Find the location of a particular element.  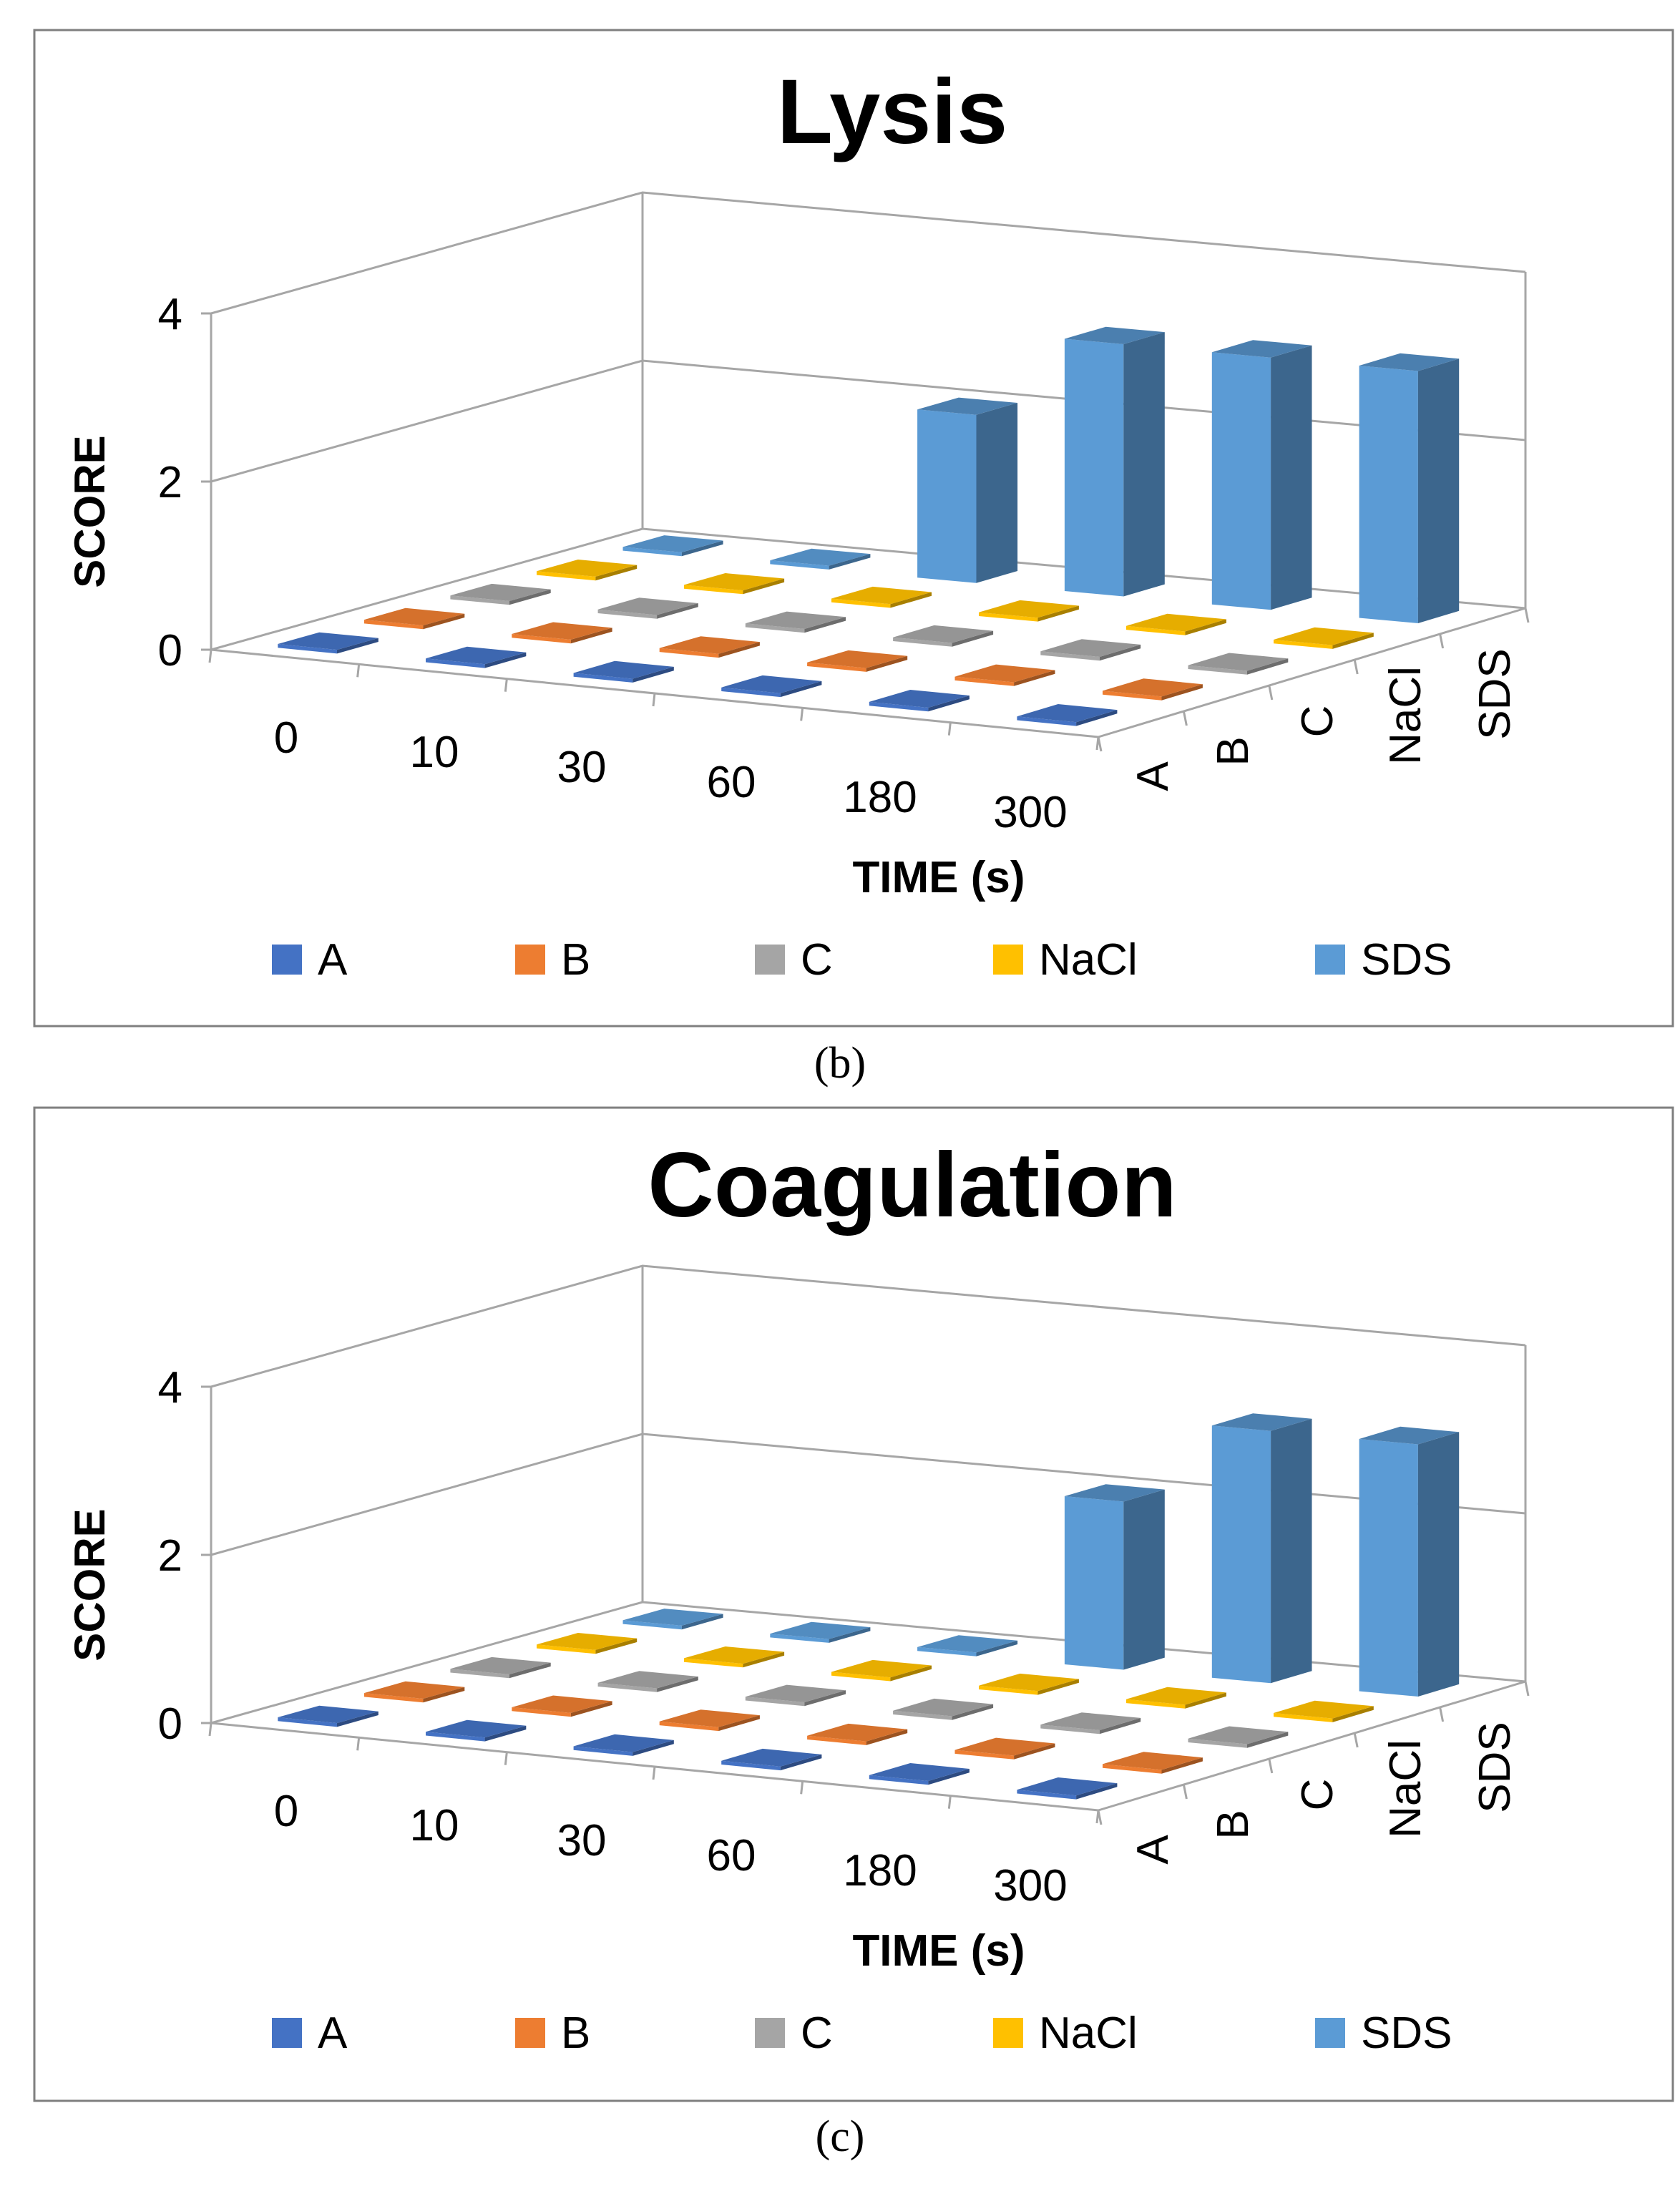

bars is located at coordinates (869, 526).